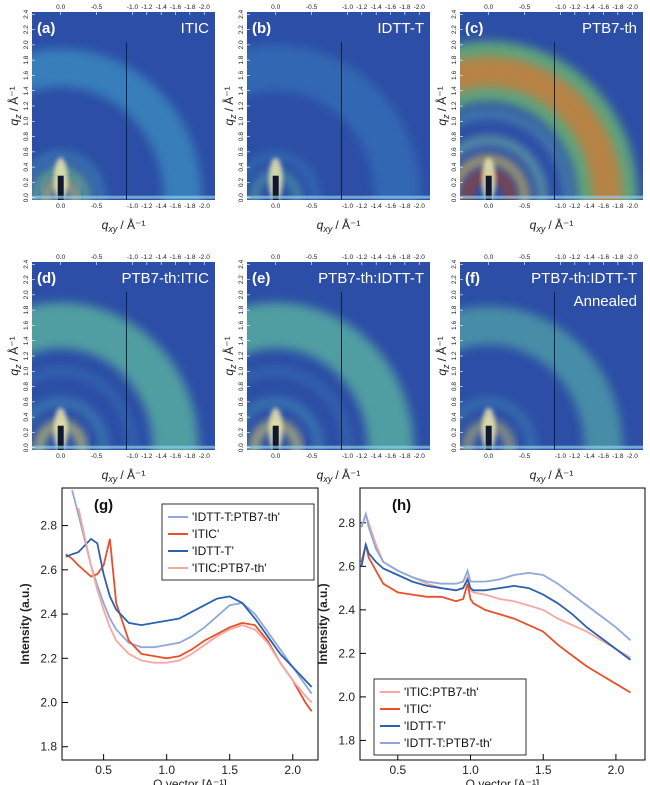 The image size is (650, 785). What do you see at coordinates (371, 278) in the screenshot?
I see `panel-title: PTB7-th:IDTT-T` at bounding box center [371, 278].